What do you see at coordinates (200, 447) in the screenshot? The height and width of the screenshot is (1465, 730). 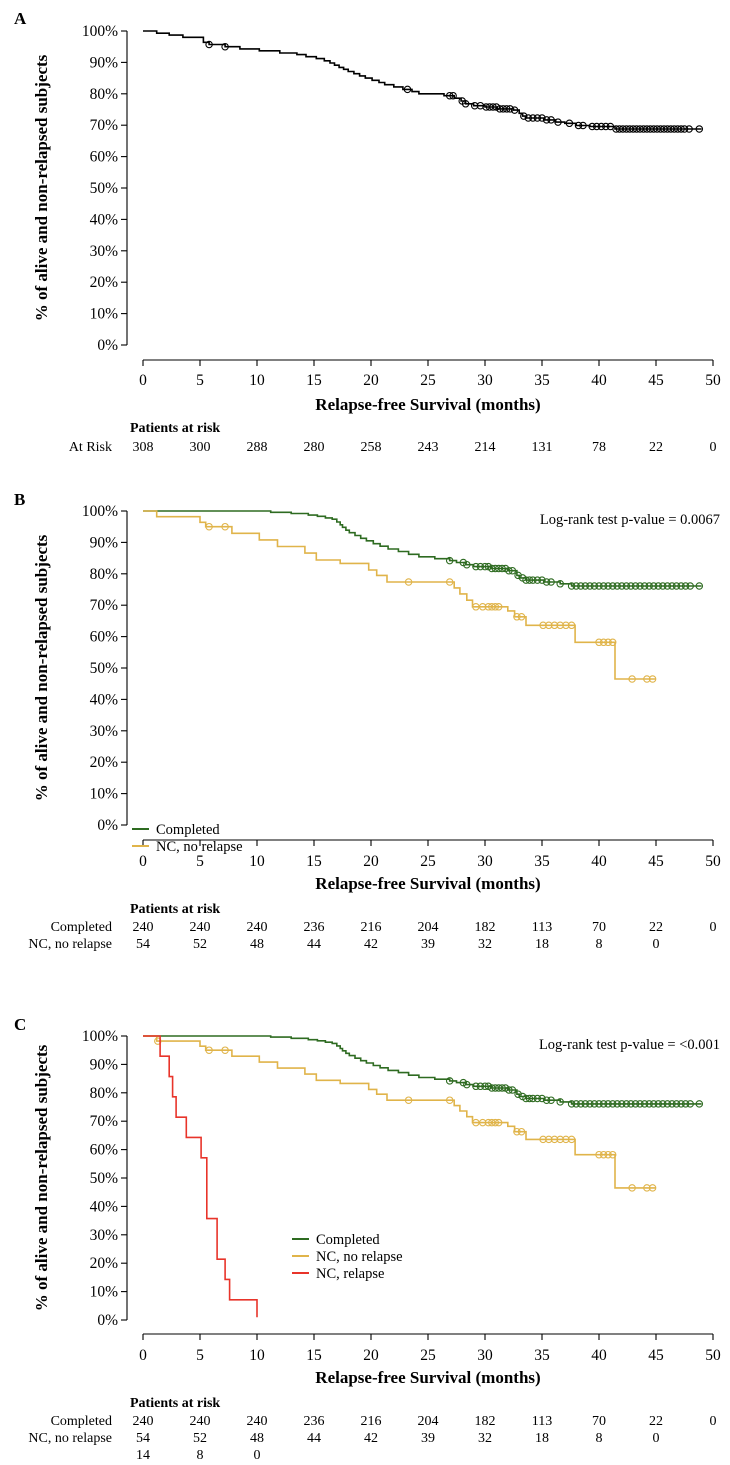 I see `risk-value: 300` at bounding box center [200, 447].